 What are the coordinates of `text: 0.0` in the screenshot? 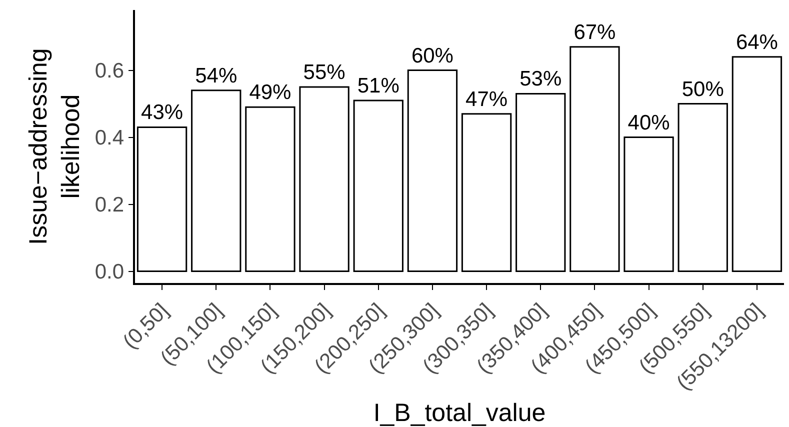 It's located at (109, 272).